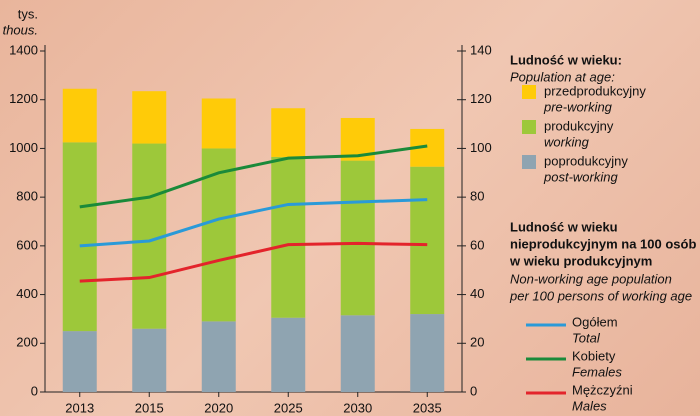  I want to click on x-tick-label: 2020, so click(218, 407).